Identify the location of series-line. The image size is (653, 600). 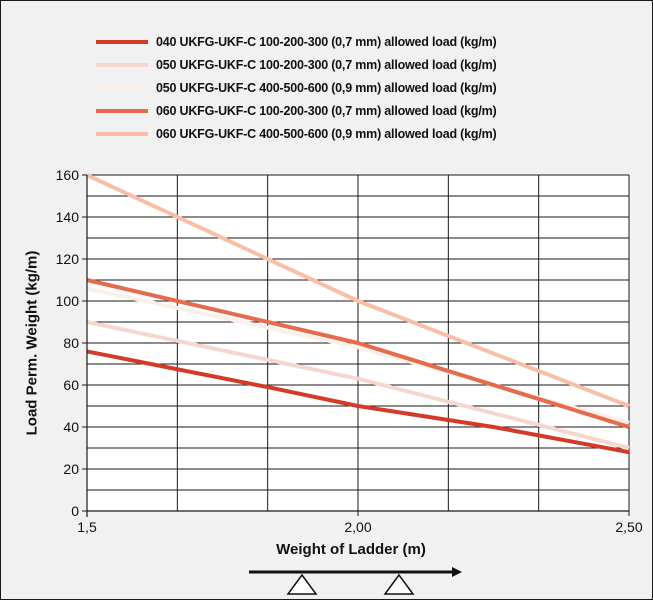
(358, 402).